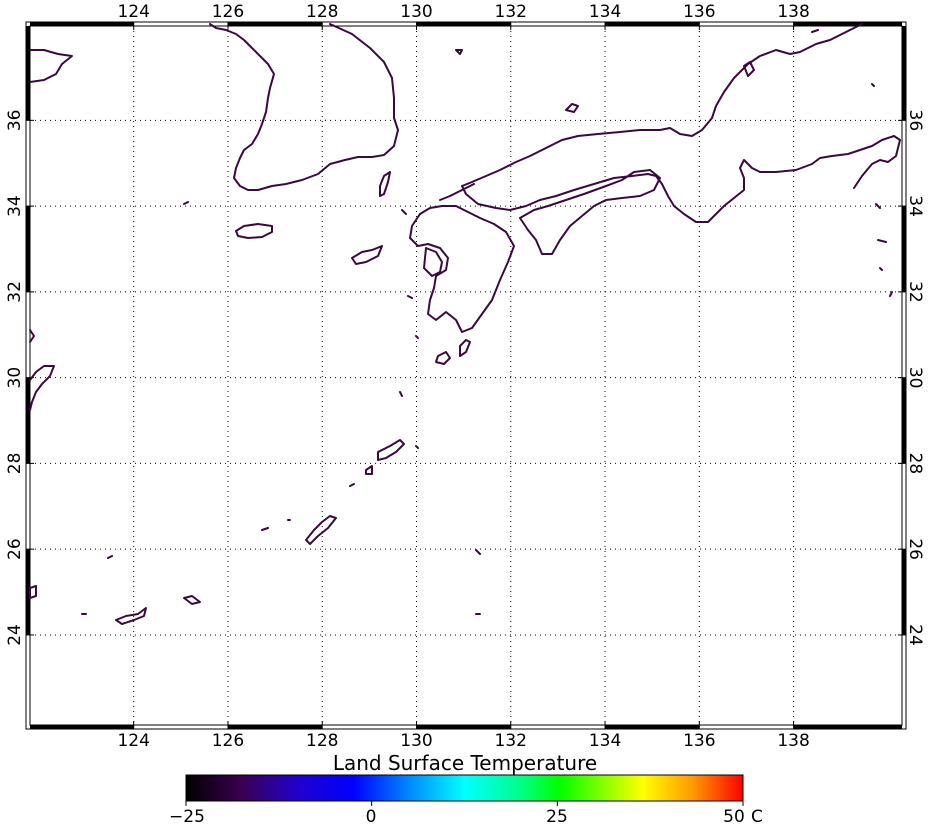  Describe the element at coordinates (192, 600) in the screenshot. I see `coast-miyako` at that location.